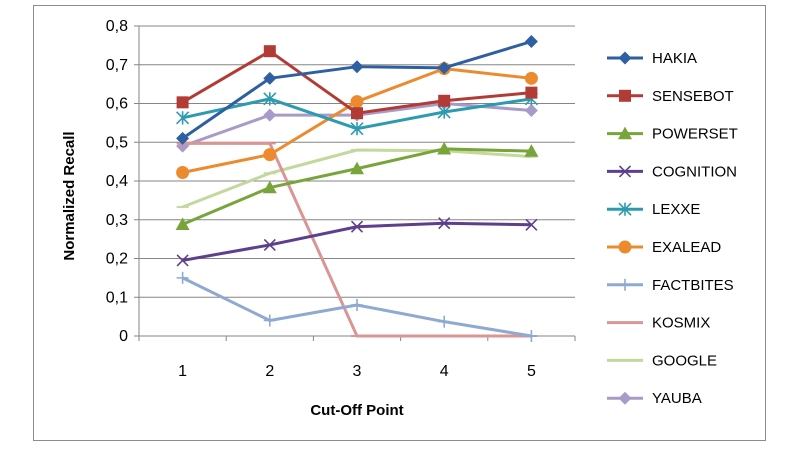 The width and height of the screenshot is (800, 450). Describe the element at coordinates (676, 209) in the screenshot. I see `legend-label: LEXXE` at that location.